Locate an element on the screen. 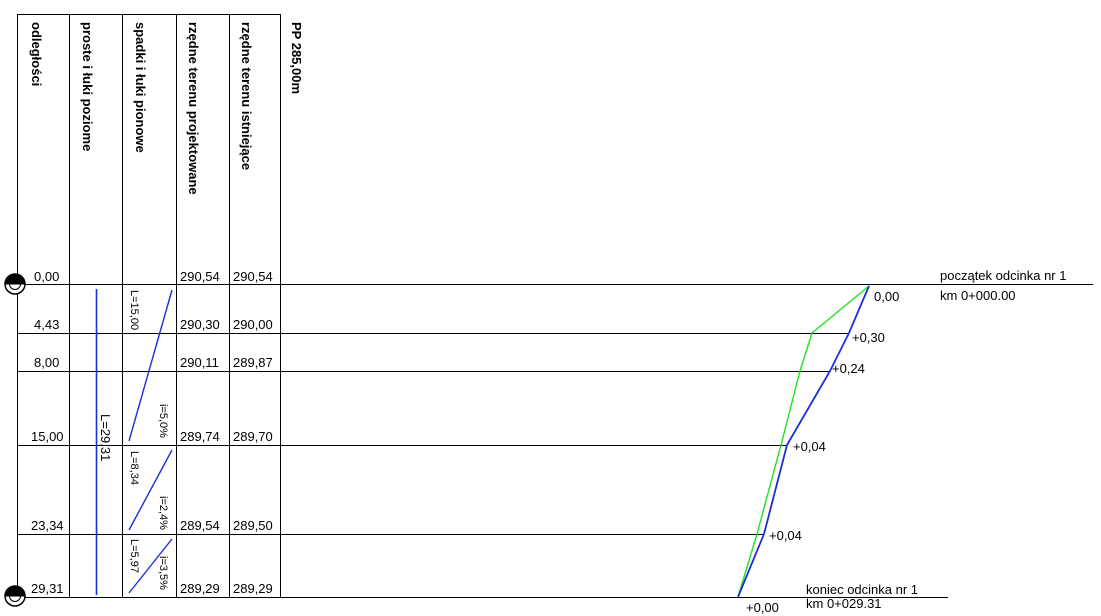 The width and height of the screenshot is (1101, 616). header-existing: rzędne terenu istniejące is located at coordinates (246, 96).